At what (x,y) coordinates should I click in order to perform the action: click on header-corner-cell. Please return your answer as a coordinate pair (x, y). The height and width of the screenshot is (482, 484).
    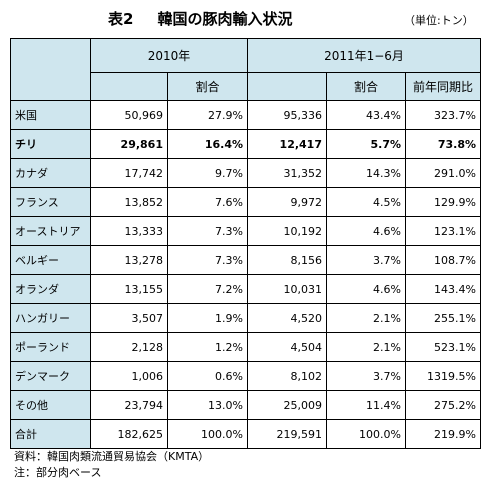
    Looking at the image, I should click on (50, 69).